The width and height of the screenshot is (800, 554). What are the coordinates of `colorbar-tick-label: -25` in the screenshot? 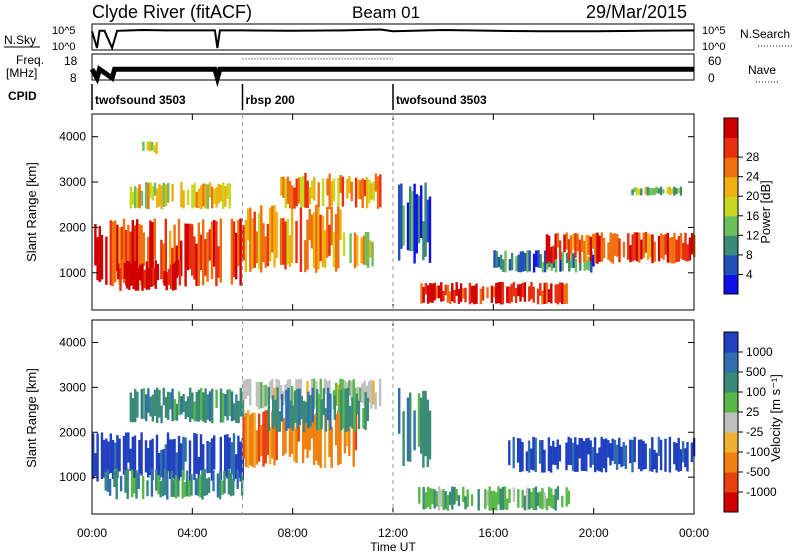 It's located at (755, 432).